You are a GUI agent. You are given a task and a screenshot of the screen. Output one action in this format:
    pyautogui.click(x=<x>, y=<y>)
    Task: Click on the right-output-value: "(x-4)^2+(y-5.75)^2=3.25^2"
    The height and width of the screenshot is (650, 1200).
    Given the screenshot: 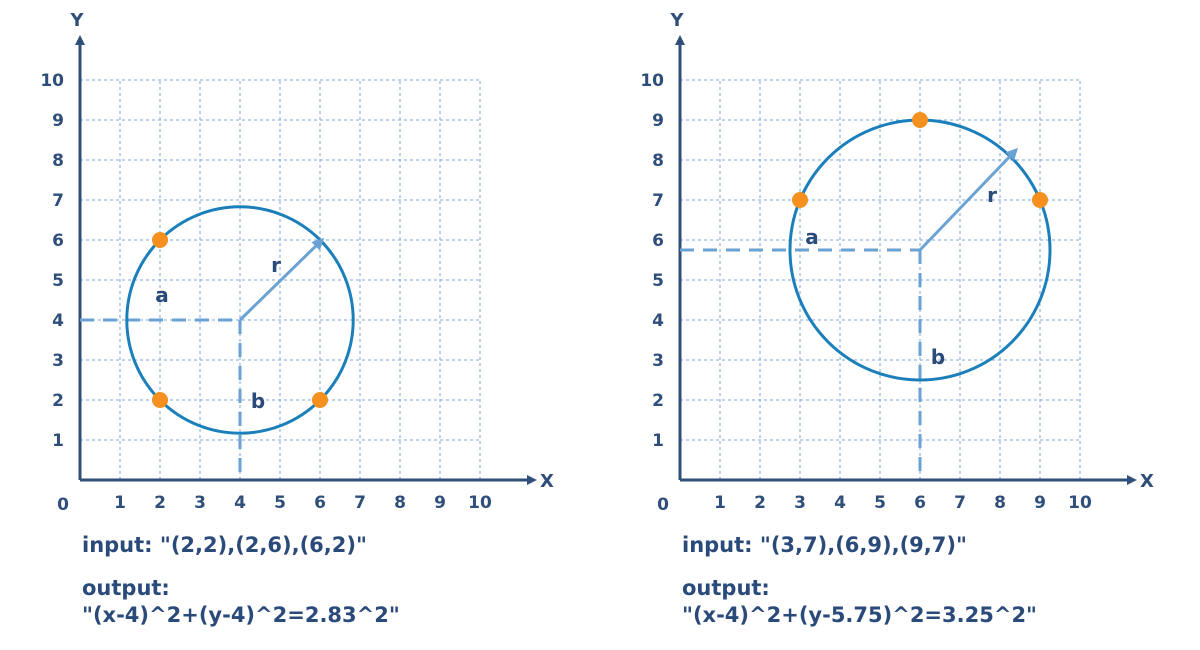 What is the action you would take?
    pyautogui.click(x=859, y=615)
    